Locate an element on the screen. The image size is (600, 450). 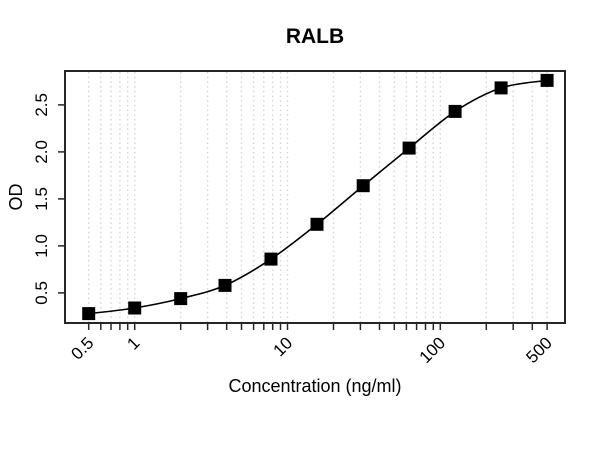
y-tick-label: 1.0 is located at coordinates (41, 246).